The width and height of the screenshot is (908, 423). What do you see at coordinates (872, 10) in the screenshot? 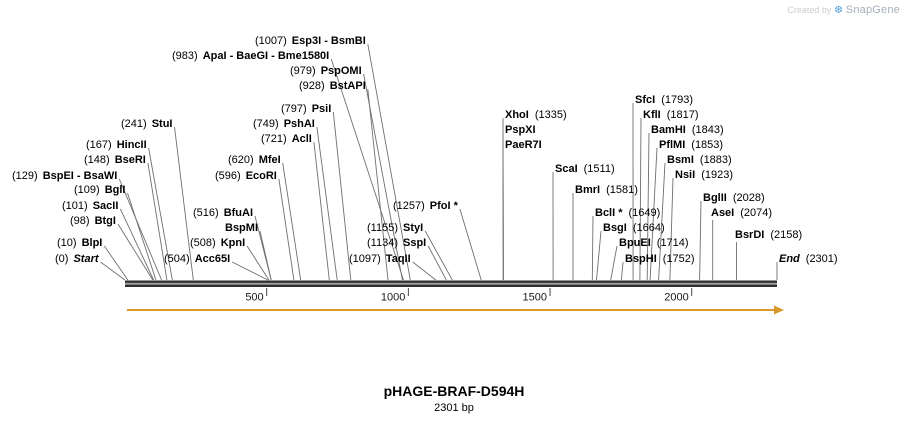
I see `watermark-brand: SnapGene` at bounding box center [872, 10].